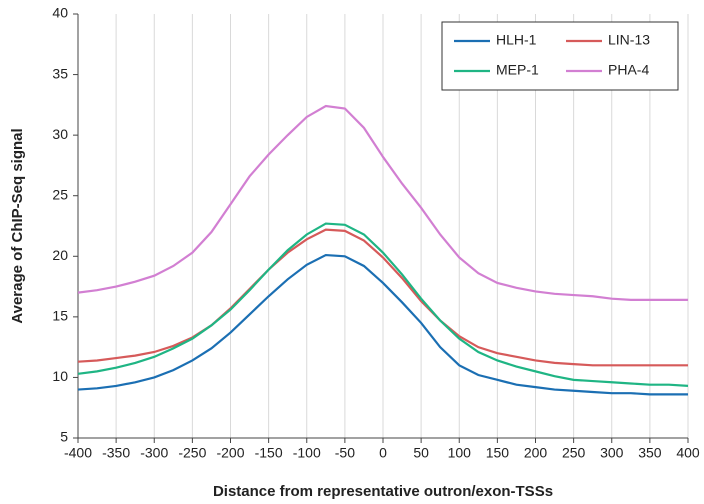 This screenshot has height=504, width=704. Describe the element at coordinates (60, 134) in the screenshot. I see `y-tick-label: 30` at that location.